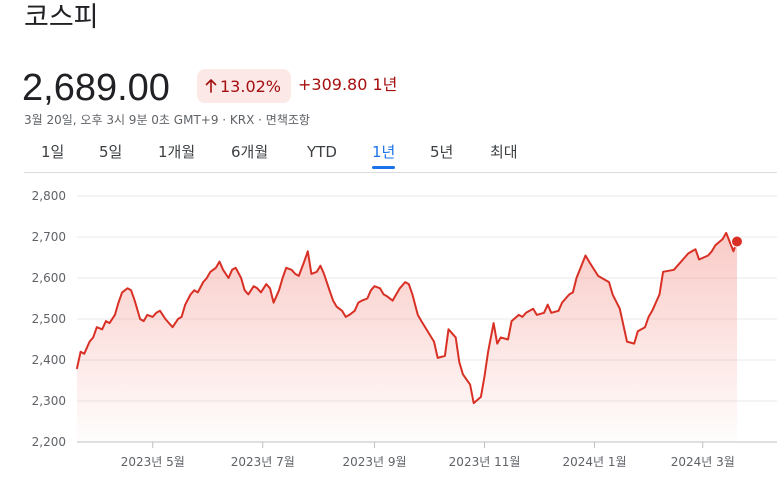 This screenshot has height=487, width=777. I want to click on x-tick-label: 2023년 5월, so click(153, 462).